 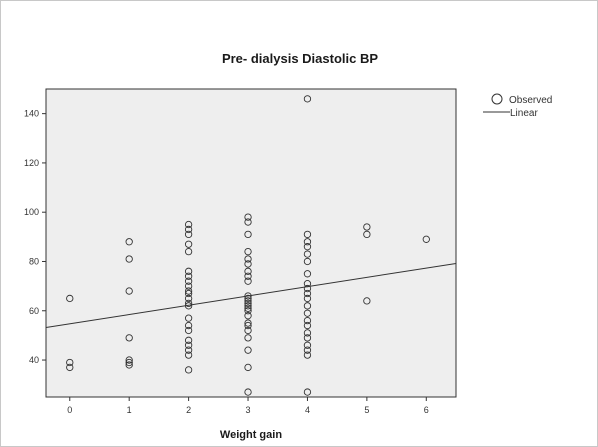 What do you see at coordinates (129, 410) in the screenshot?
I see `x-tick-label: 1` at bounding box center [129, 410].